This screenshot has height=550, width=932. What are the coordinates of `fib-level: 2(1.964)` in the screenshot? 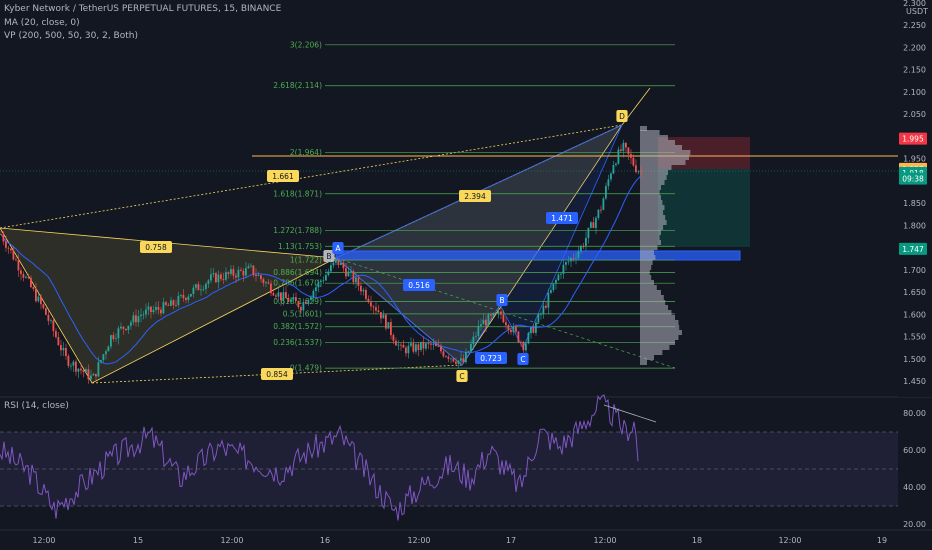 It's located at (482, 152).